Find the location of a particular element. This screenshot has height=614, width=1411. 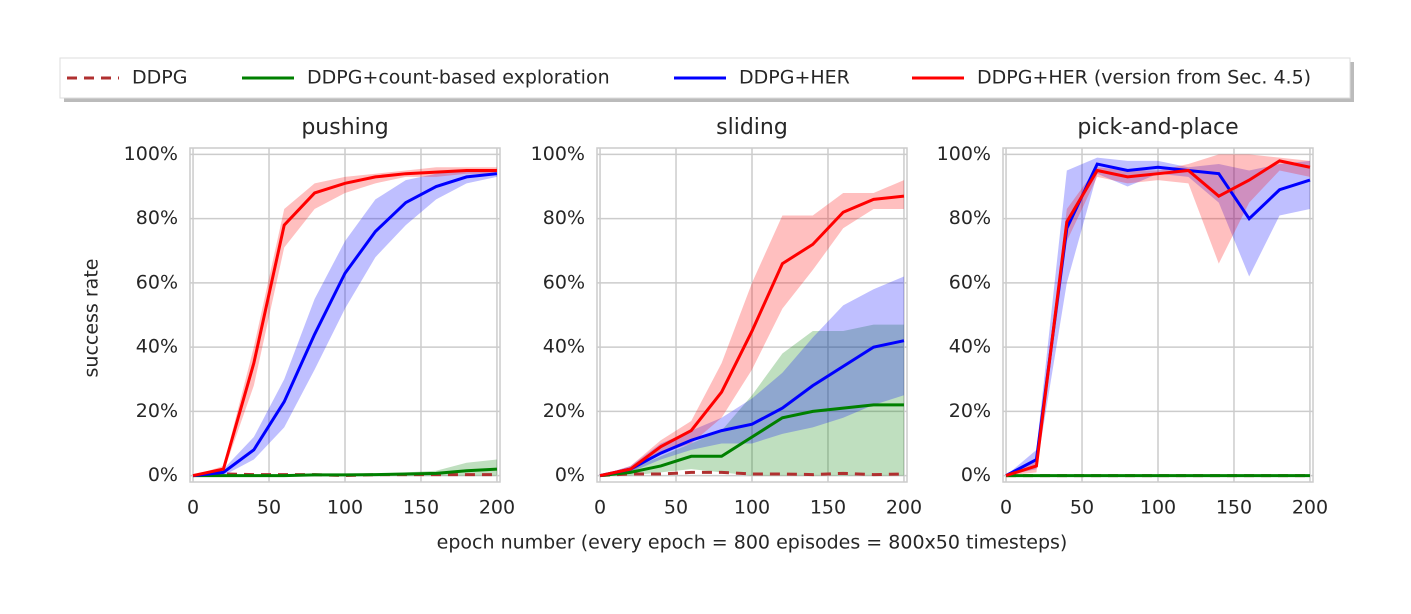

legend-label: DDPG is located at coordinates (159, 78).